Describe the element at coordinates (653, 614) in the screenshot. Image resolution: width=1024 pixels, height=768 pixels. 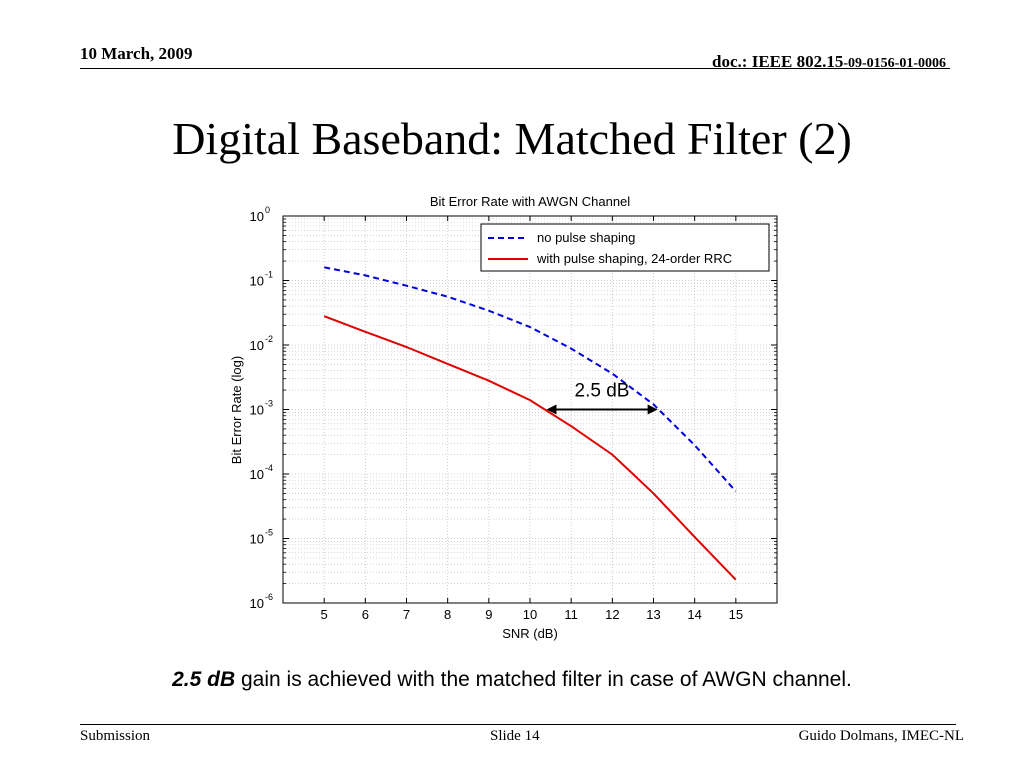
I see `x-tick-label: 13` at that location.